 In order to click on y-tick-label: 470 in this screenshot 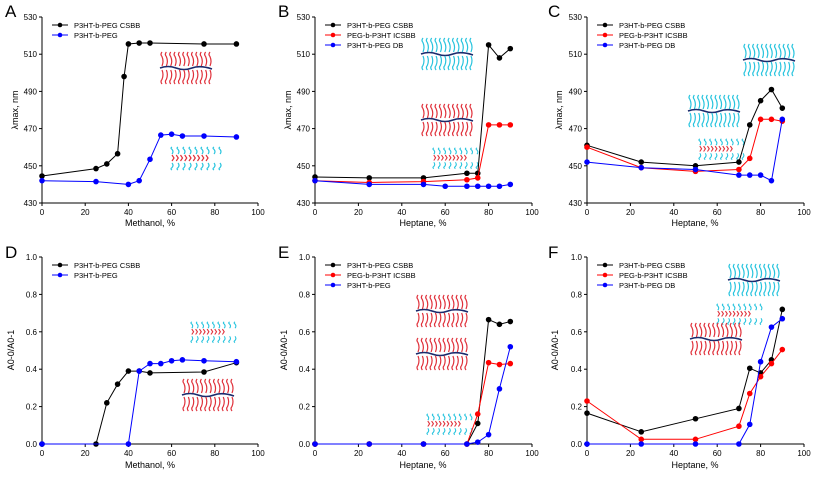, I will do `click(31, 129)`.